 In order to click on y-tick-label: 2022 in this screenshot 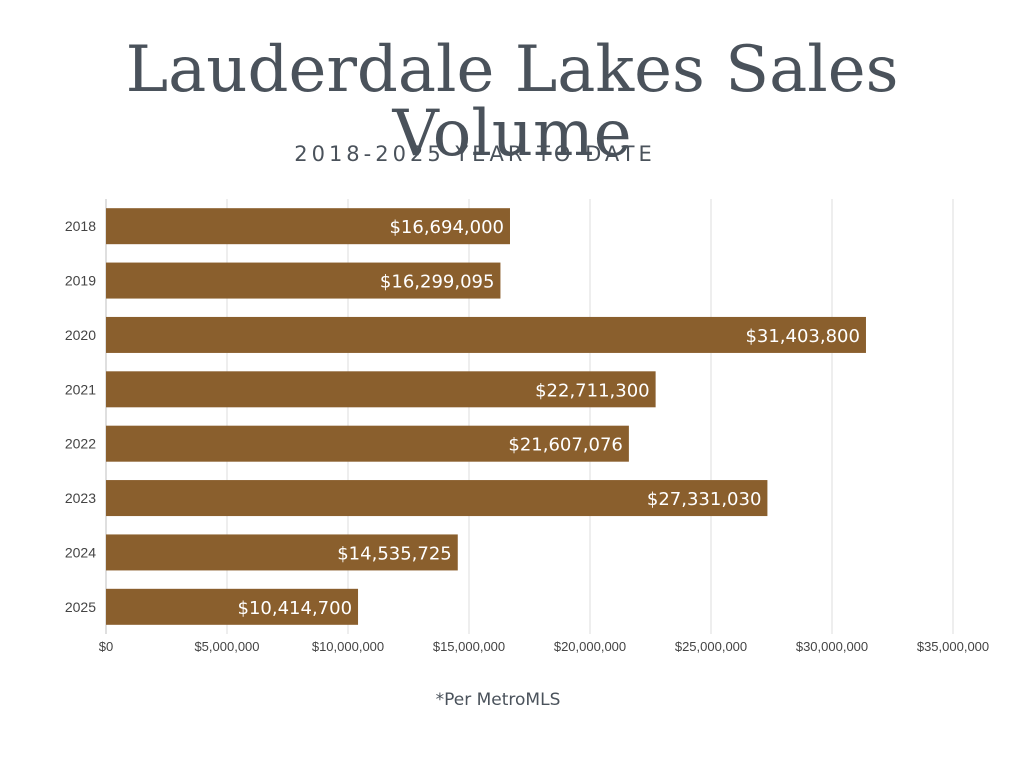, I will do `click(80, 444)`.